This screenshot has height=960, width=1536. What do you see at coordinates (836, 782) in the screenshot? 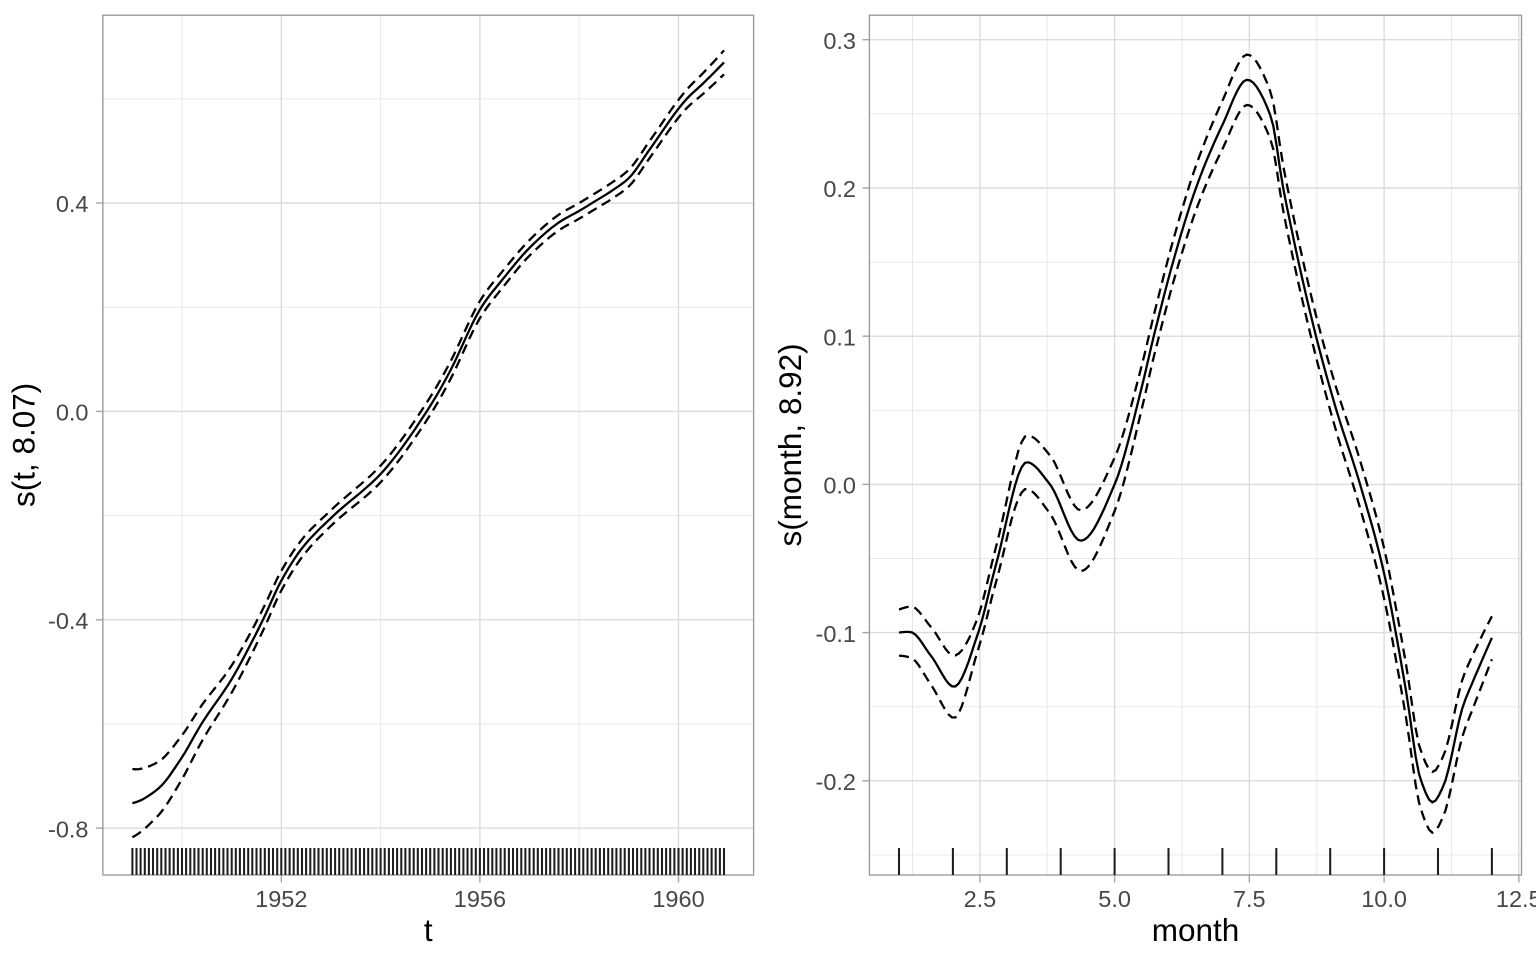
I see `svg-text: -0.2` at bounding box center [836, 782].